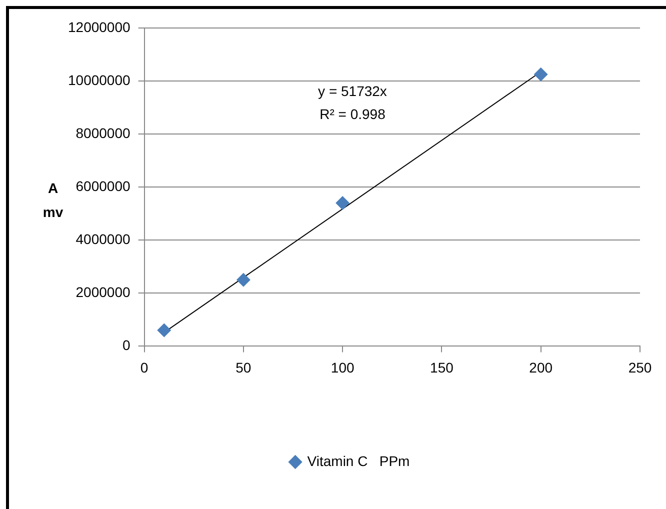 Image resolution: width=666 pixels, height=509 pixels. Describe the element at coordinates (103, 292) in the screenshot. I see `y-tick-label: 2000000` at that location.